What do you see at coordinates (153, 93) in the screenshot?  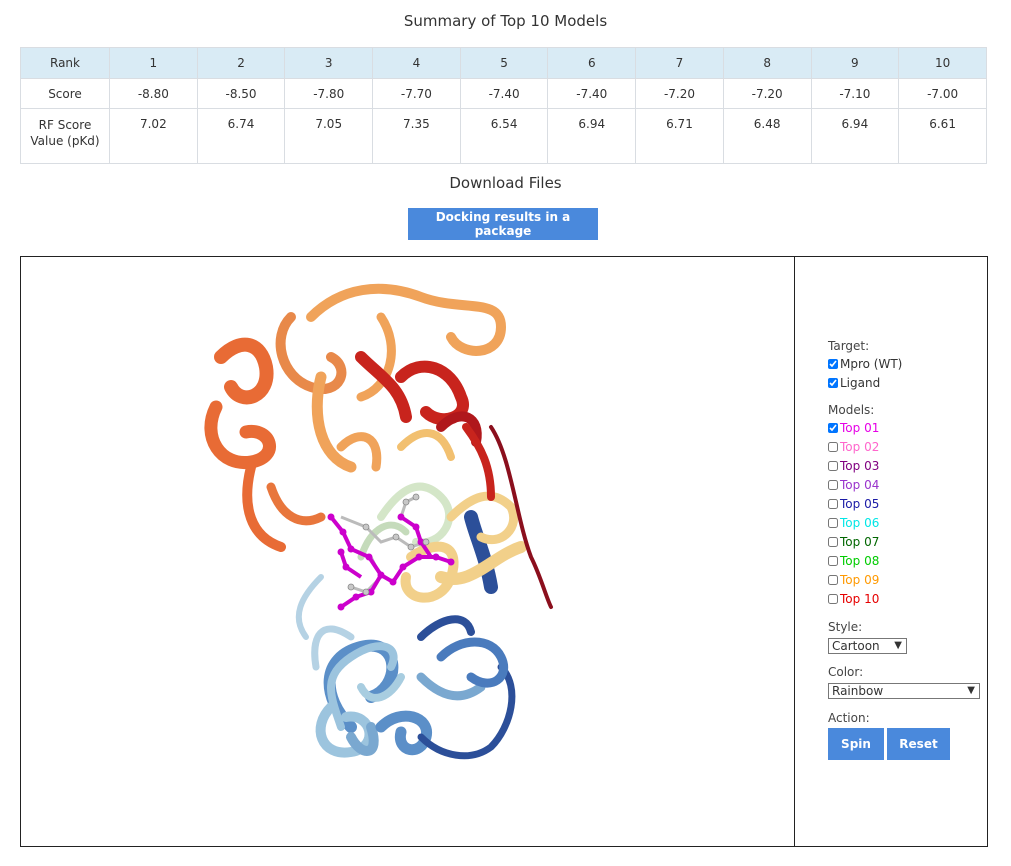 I see `table-cell: -8.80` at bounding box center [153, 93].